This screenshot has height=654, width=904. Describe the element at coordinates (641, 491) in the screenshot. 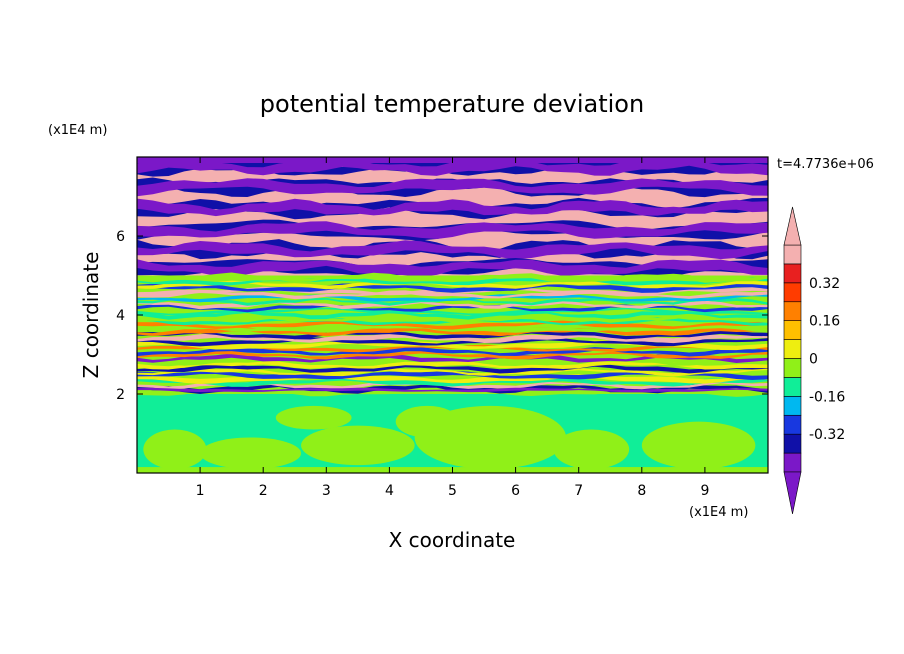

I see `x-tick-label: 8` at that location.